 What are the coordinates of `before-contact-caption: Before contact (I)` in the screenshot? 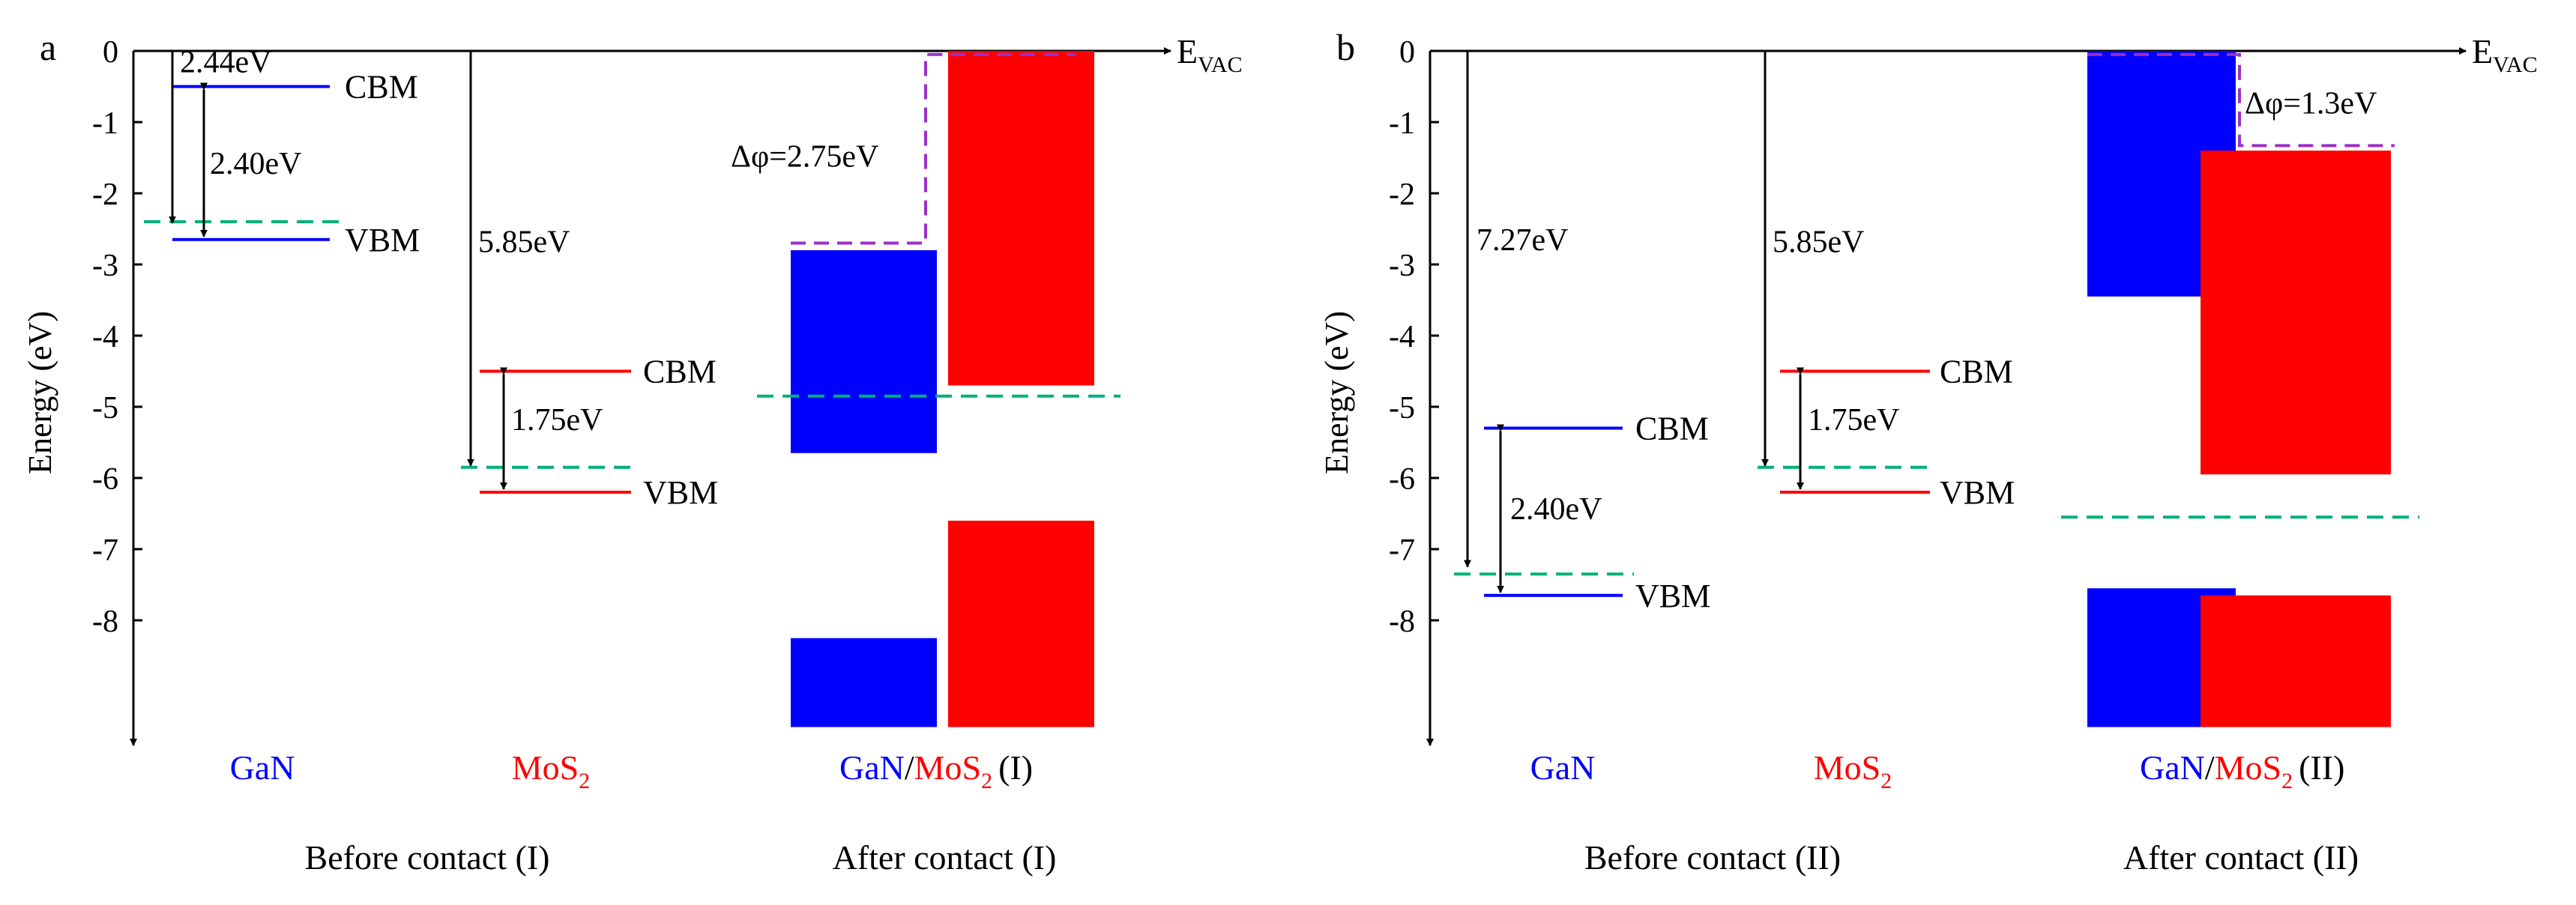 It's located at (428, 857).